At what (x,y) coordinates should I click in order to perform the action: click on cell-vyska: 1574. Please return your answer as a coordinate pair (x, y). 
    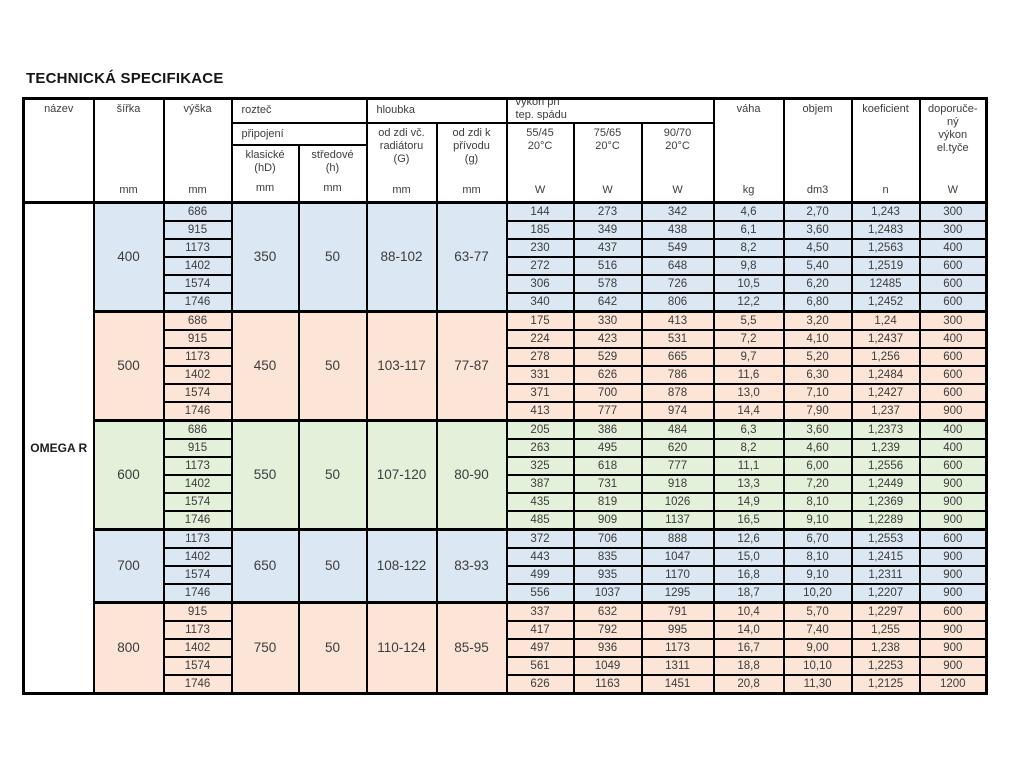
    Looking at the image, I should click on (197, 284).